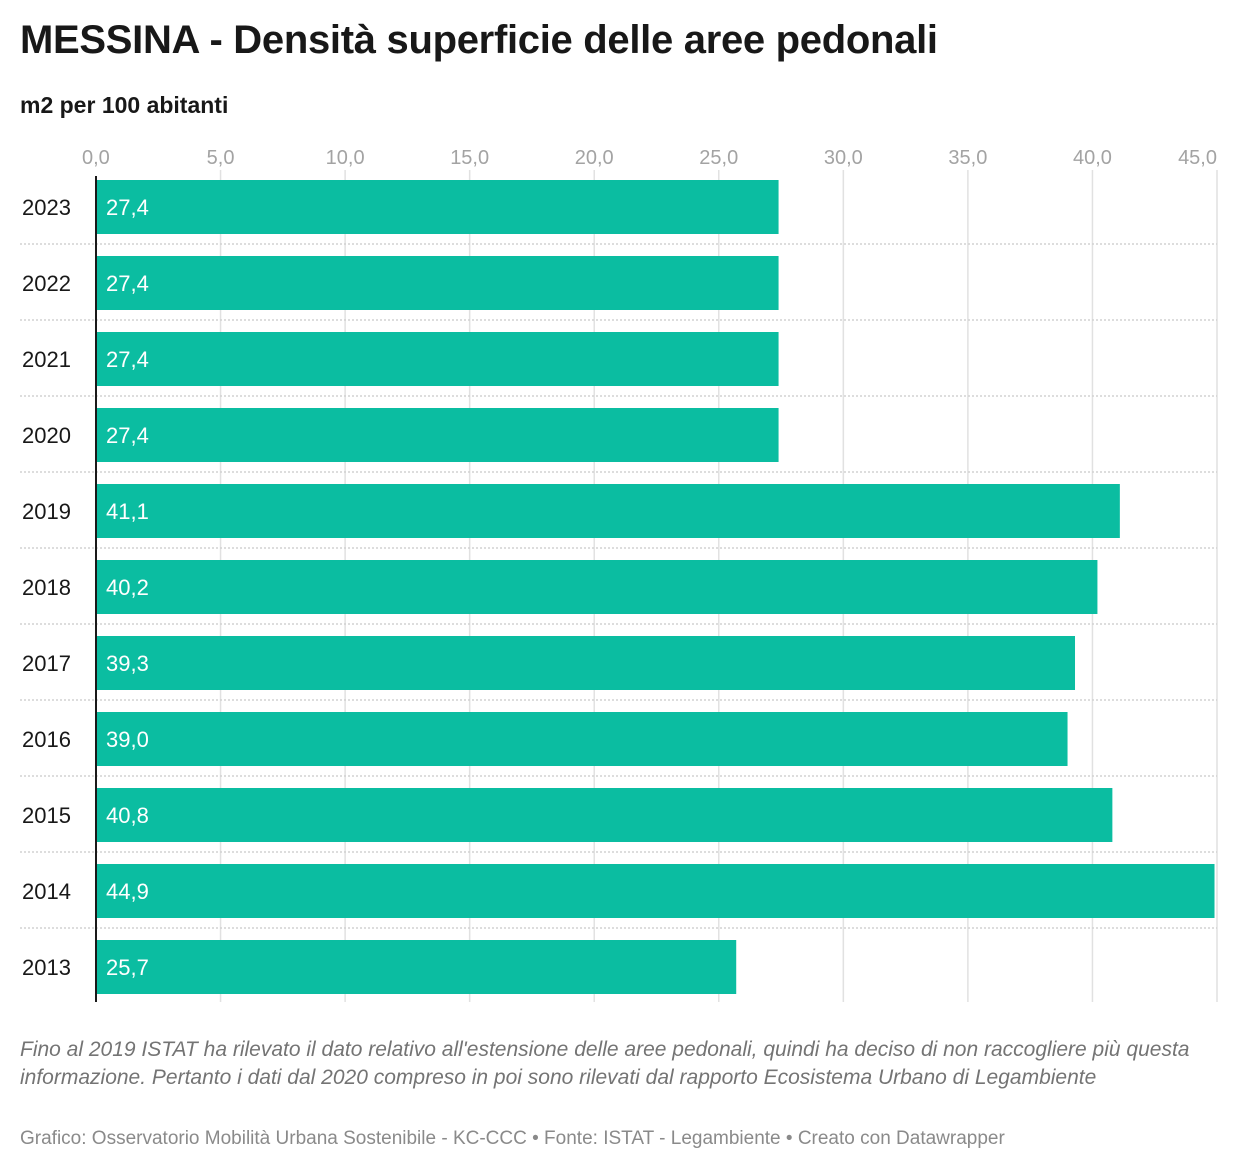 This screenshot has width=1240, height=1174. I want to click on bar-value-label: 39,3, so click(127, 663).